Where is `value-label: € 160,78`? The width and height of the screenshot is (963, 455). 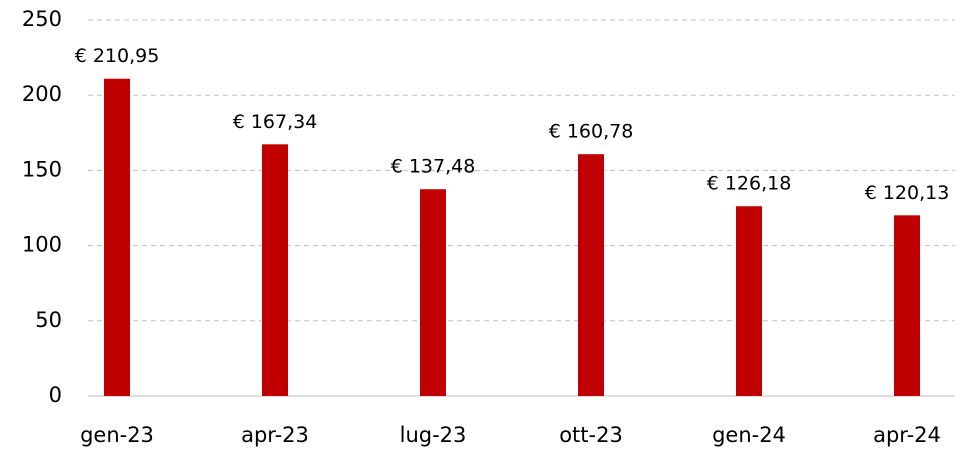 value-label: € 160,78 is located at coordinates (591, 132).